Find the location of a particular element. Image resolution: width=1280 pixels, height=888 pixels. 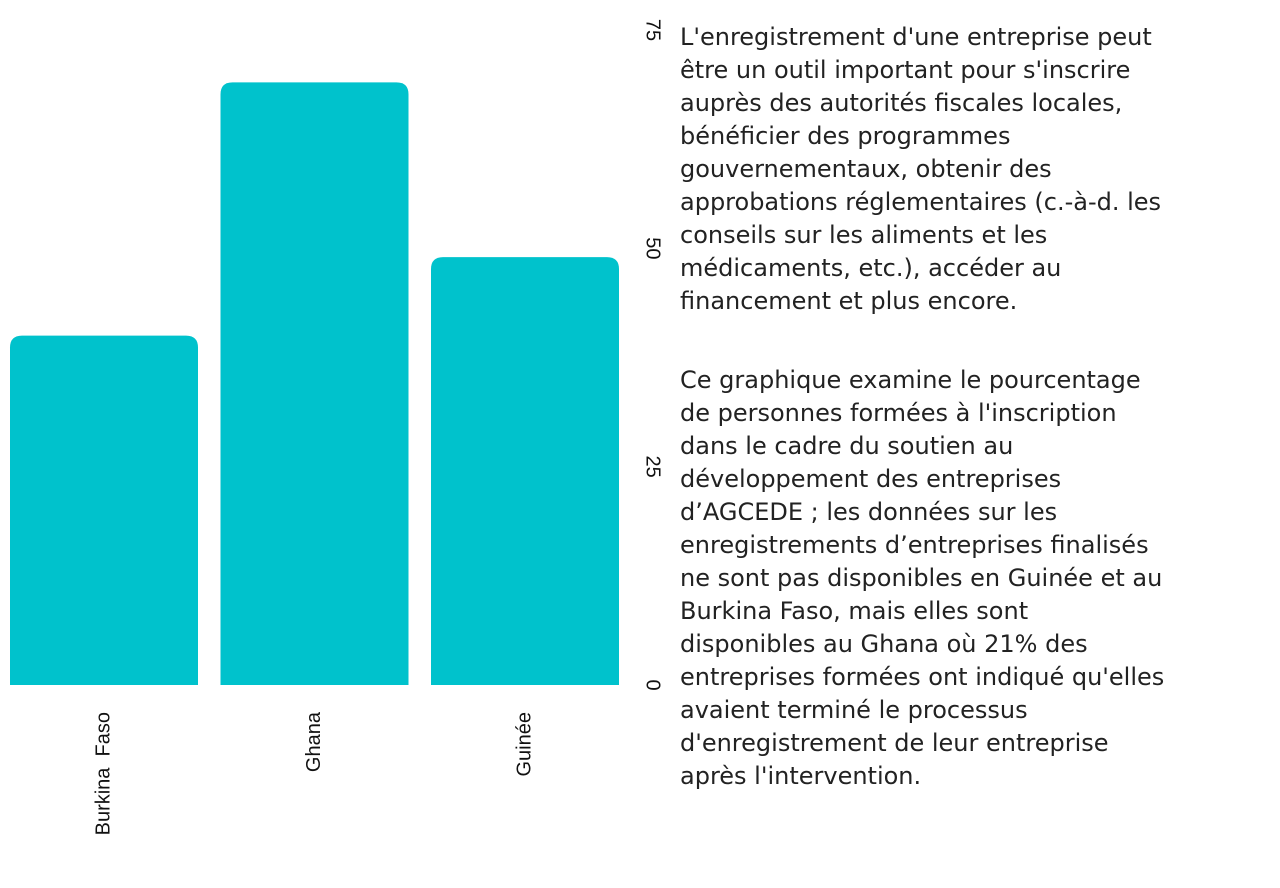

description-line: d’AGCEDE ; les données sur les is located at coordinates (868, 512).